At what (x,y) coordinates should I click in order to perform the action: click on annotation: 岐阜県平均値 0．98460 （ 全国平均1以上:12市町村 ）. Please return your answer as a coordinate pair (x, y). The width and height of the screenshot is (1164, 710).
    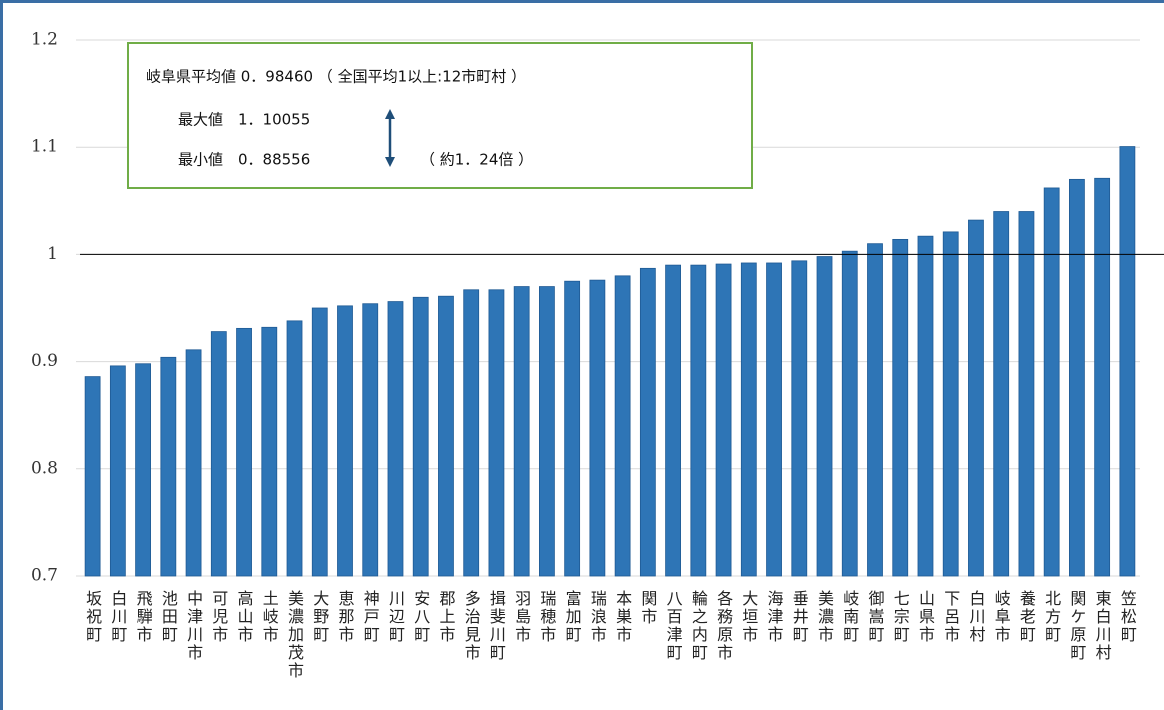
    Looking at the image, I should click on (336, 77).